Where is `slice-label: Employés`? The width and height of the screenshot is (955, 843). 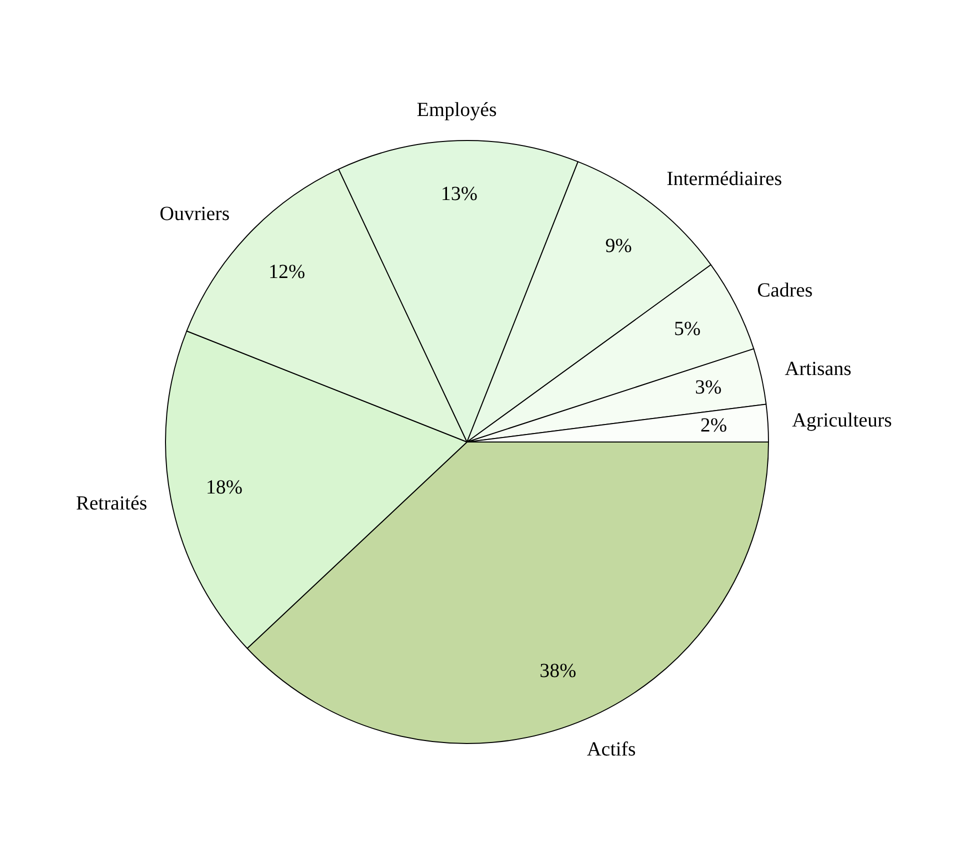
slice-label: Employés is located at coordinates (456, 109).